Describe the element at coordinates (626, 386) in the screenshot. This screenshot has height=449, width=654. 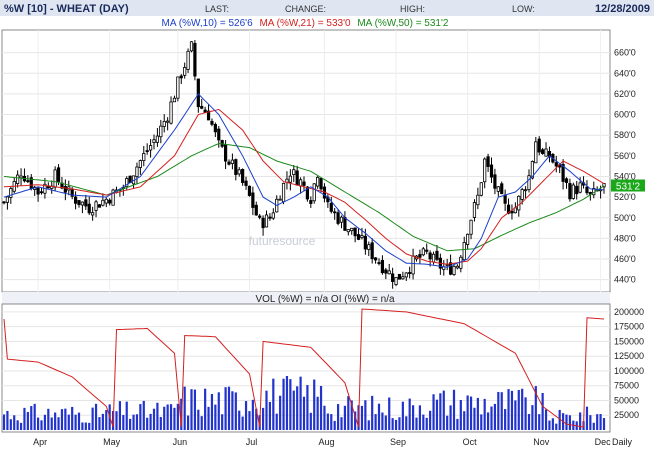
I see `volume-tick-label: 75000` at that location.